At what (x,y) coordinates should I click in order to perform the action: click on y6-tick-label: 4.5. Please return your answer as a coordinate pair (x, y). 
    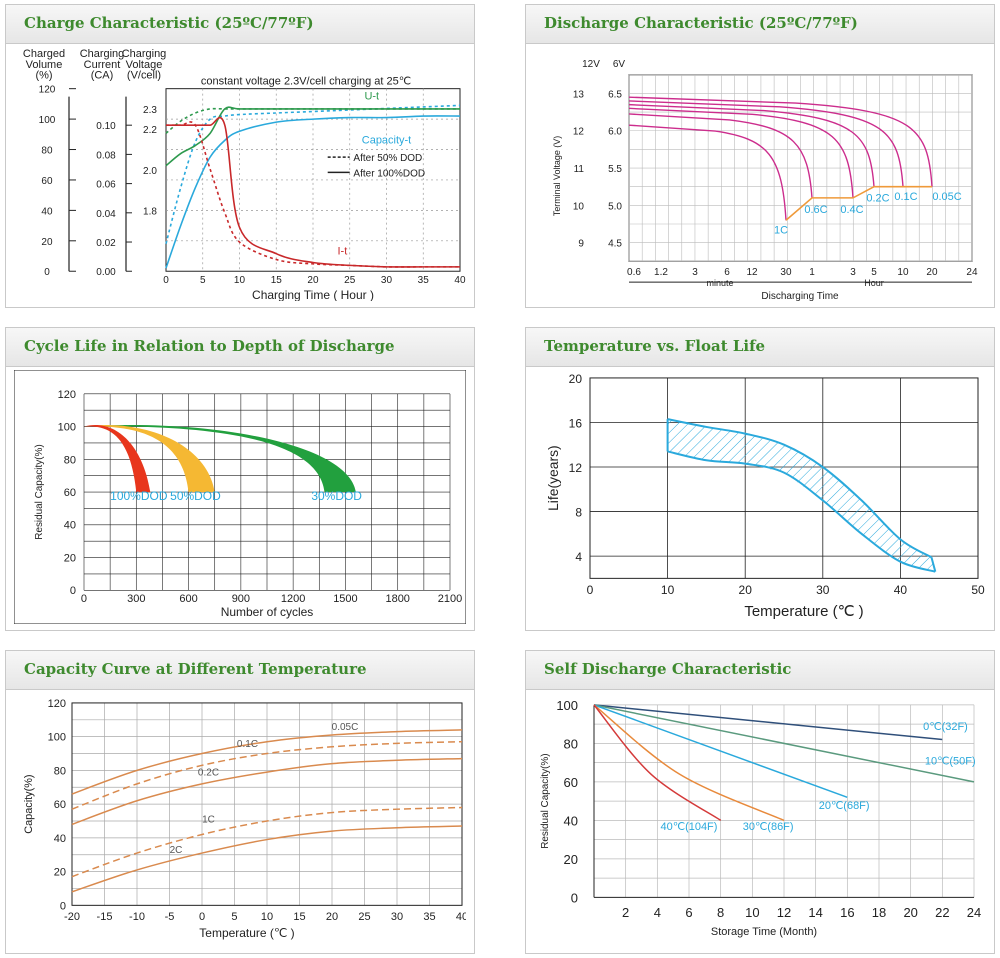
    Looking at the image, I should click on (615, 244).